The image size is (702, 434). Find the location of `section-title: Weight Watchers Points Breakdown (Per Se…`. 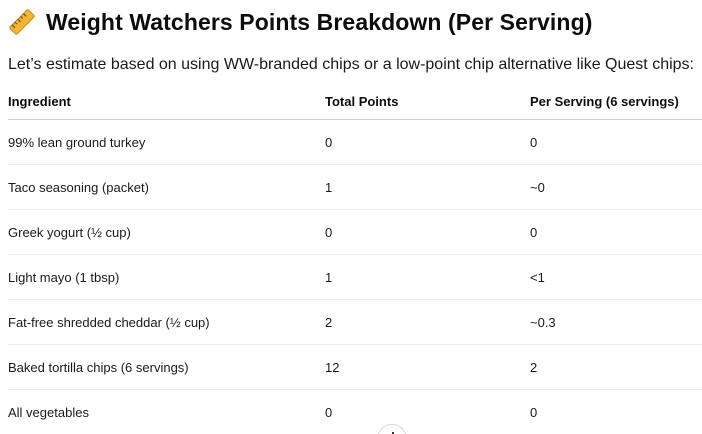

section-title: Weight Watchers Points Breakdown (Per Se… is located at coordinates (319, 21).